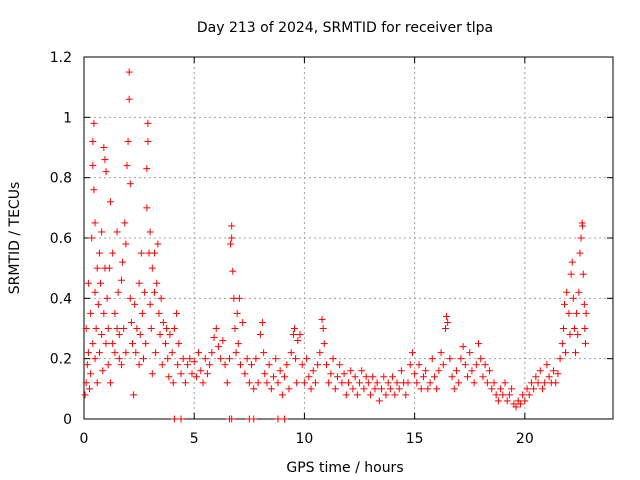 This screenshot has width=640, height=480. What do you see at coordinates (61, 360) in the screenshot?
I see `y-tick-label: 0.2` at bounding box center [61, 360].